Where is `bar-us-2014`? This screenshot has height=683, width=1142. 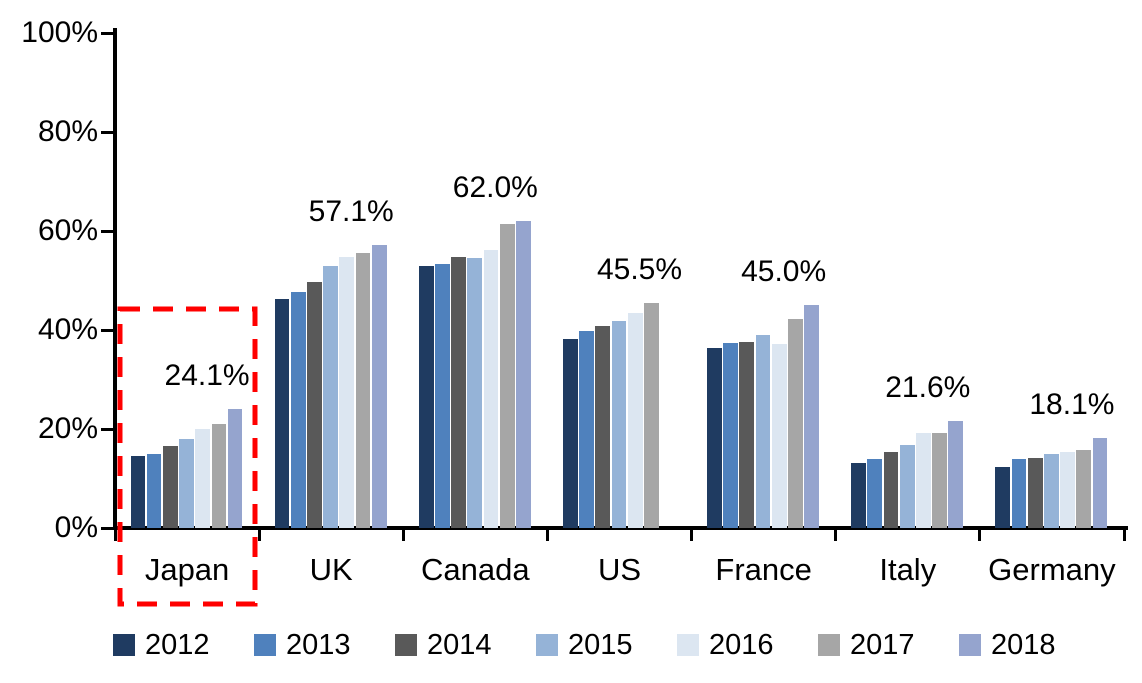 bar-us-2014 is located at coordinates (603, 427).